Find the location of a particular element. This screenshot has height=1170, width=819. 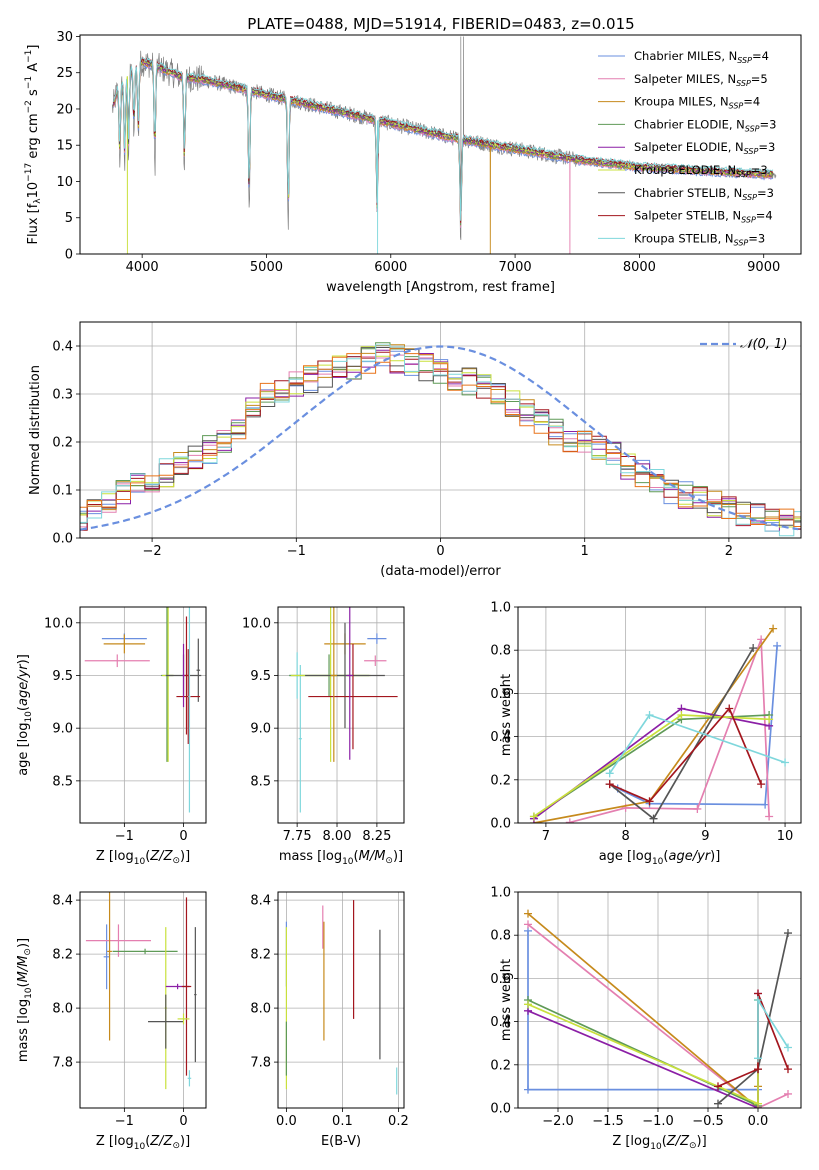

axis-label: Flux [fλ10−17 erg cm−2 s−1 A−1] is located at coordinates (33, 145).